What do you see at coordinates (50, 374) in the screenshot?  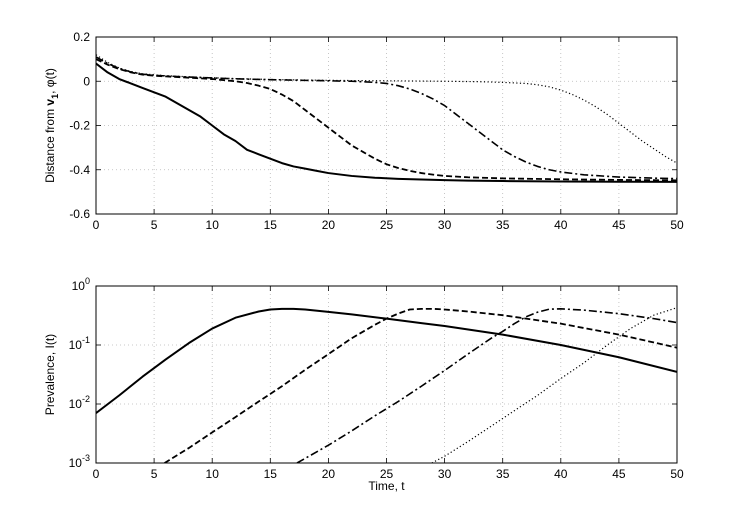 I see `y-axis-label: Prevalence, I(t)` at bounding box center [50, 374].